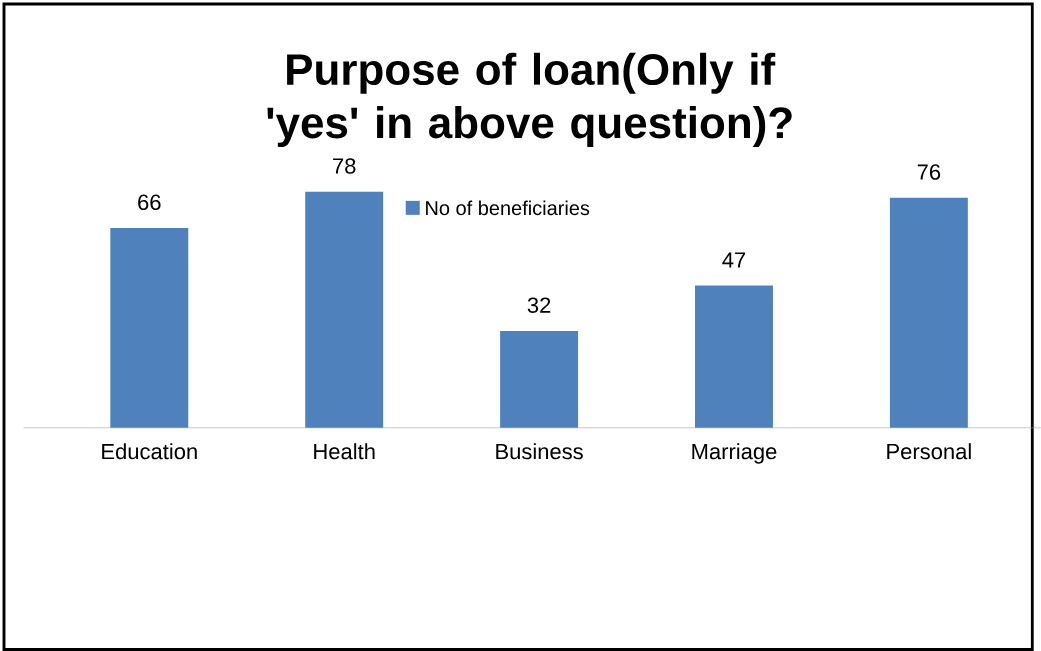  I want to click on data-label: 66, so click(149, 202).